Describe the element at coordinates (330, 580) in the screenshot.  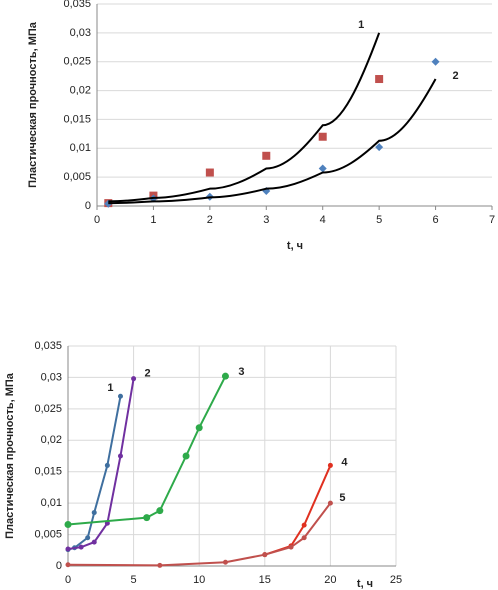
I see `x-tick-label: 20` at that location.